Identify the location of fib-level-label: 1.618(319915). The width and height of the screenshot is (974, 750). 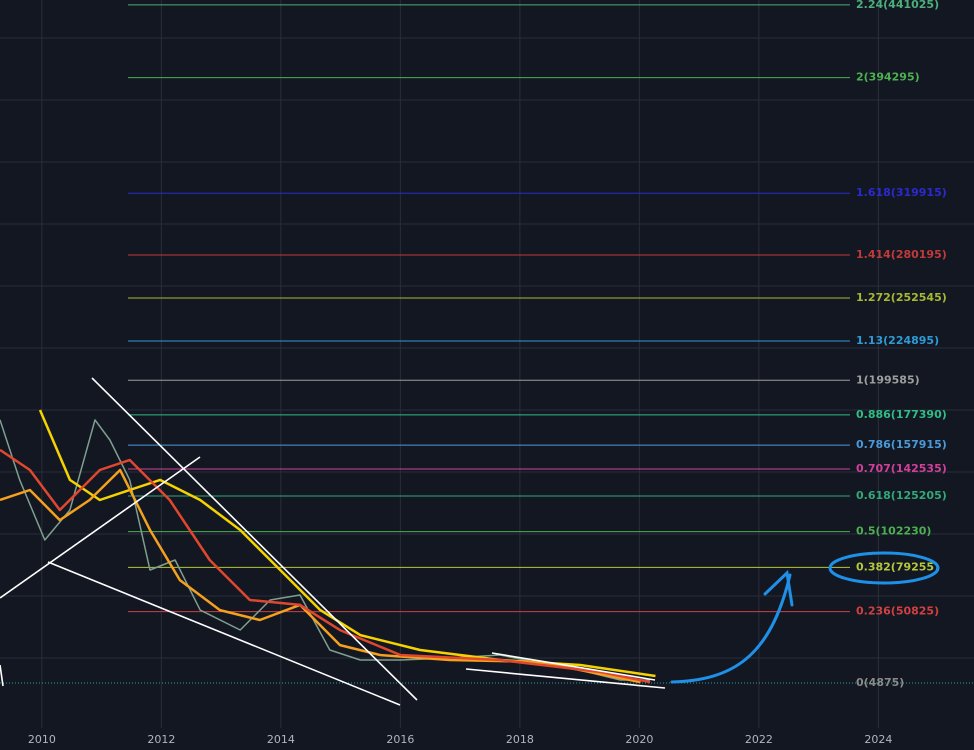
(901, 192).